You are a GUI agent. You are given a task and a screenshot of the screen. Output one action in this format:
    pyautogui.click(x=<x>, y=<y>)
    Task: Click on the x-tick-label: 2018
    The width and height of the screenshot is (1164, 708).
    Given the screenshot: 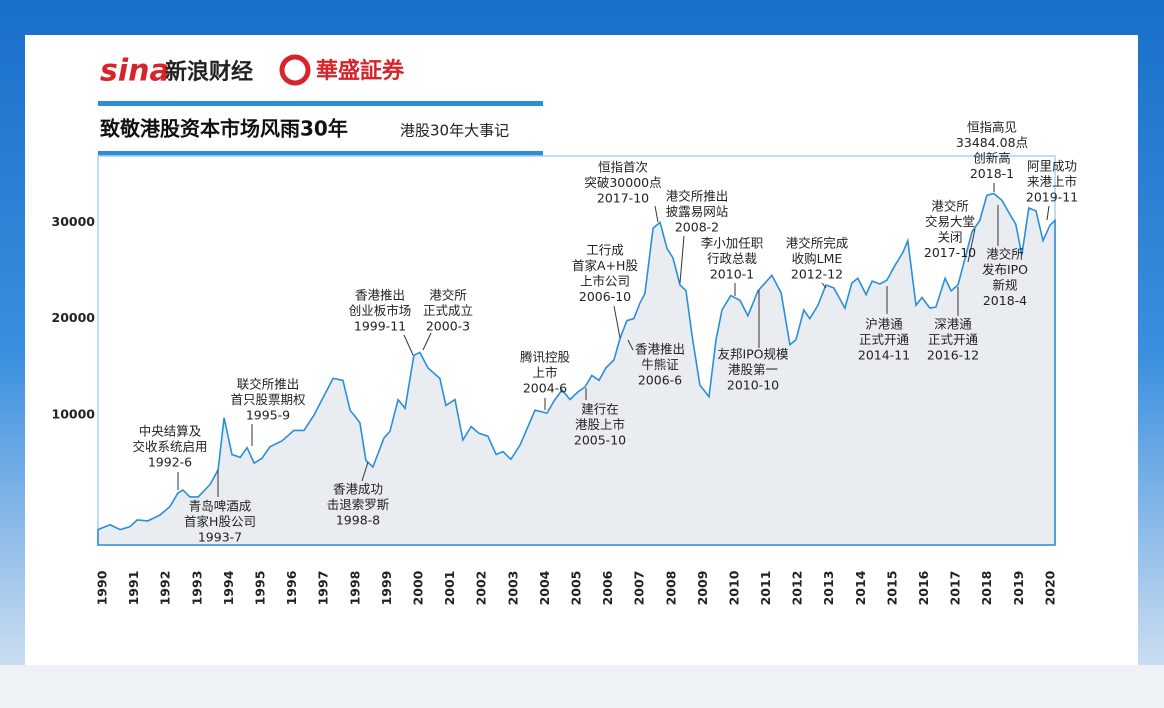 What is the action you would take?
    pyautogui.click(x=986, y=588)
    